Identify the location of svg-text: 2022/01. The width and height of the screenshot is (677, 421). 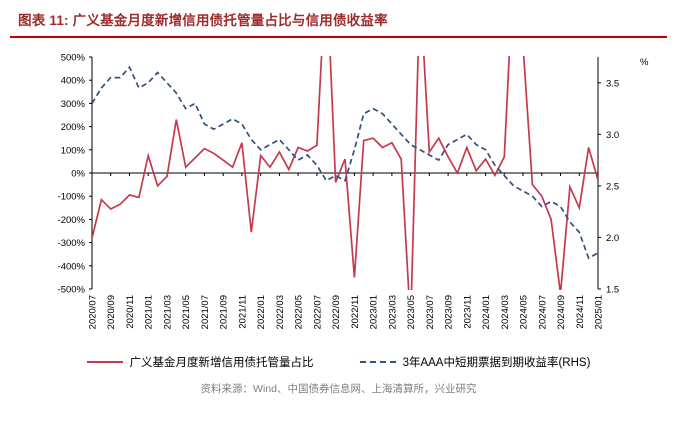
(261, 312).